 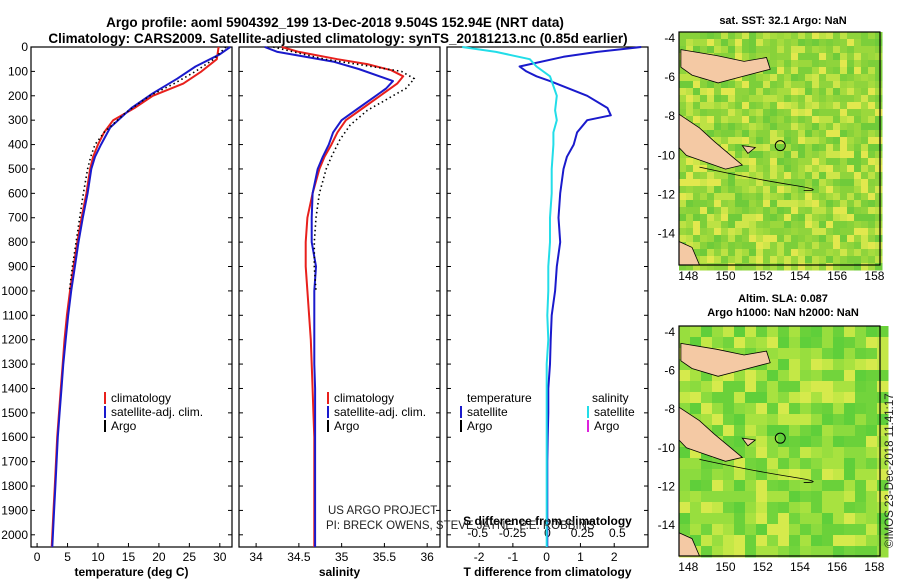 What do you see at coordinates (129, 557) in the screenshot?
I see `x-tick-label: 15` at bounding box center [129, 557].